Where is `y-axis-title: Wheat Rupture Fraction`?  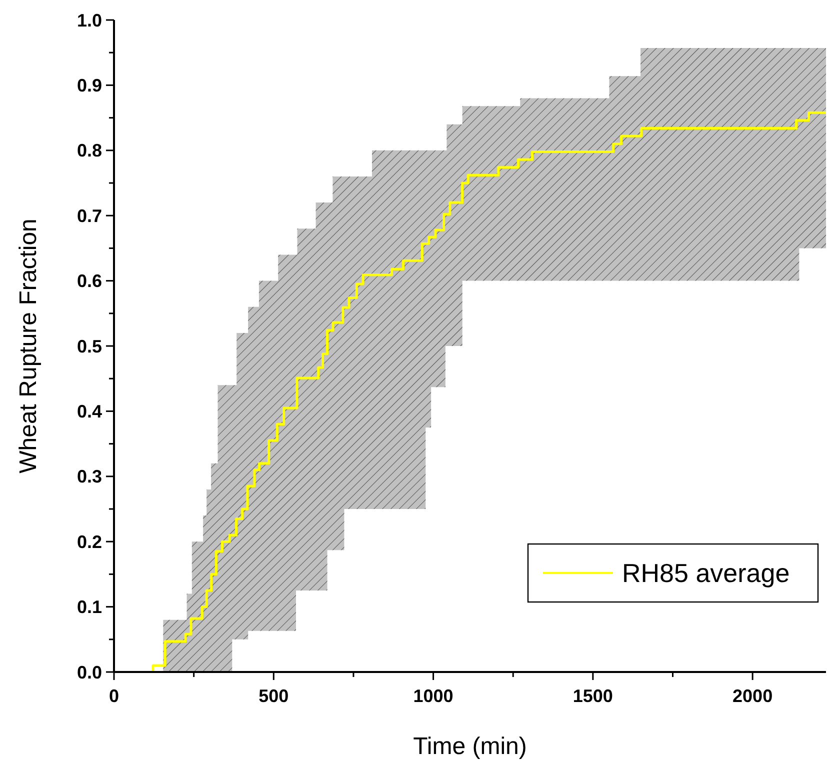 y-axis-title: Wheat Rupture Fraction is located at coordinates (28, 346).